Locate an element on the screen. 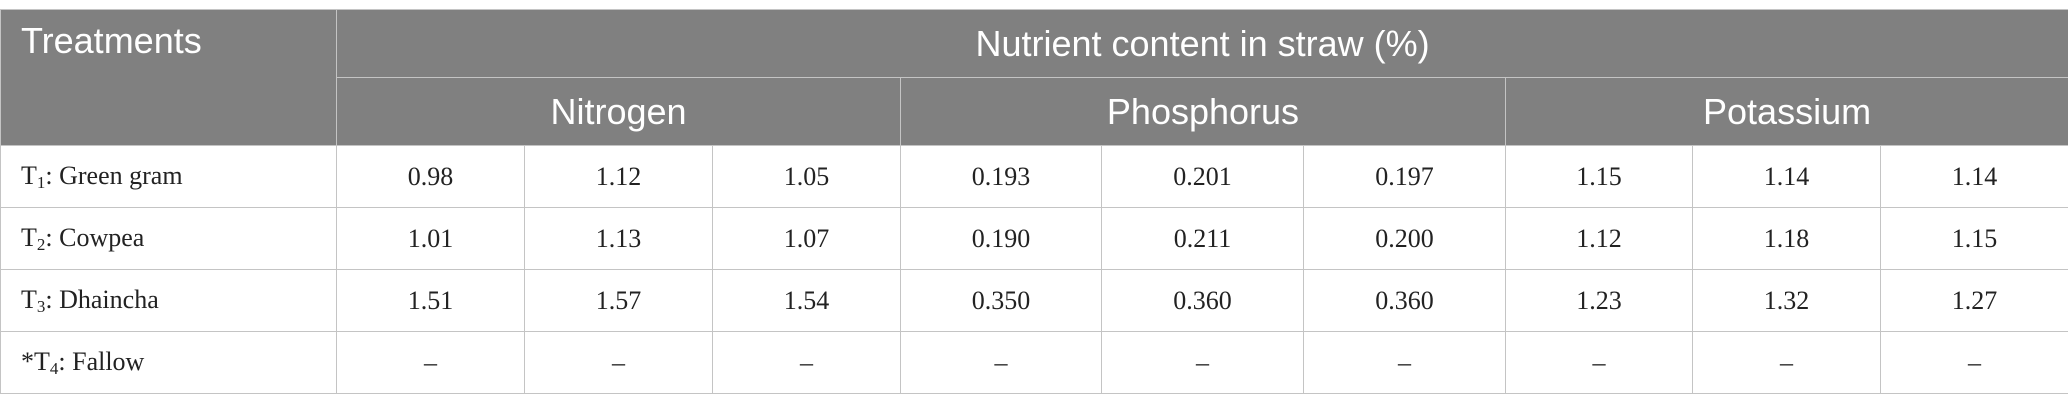 The width and height of the screenshot is (2068, 410). treatments-header: Treatments is located at coordinates (168, 77).